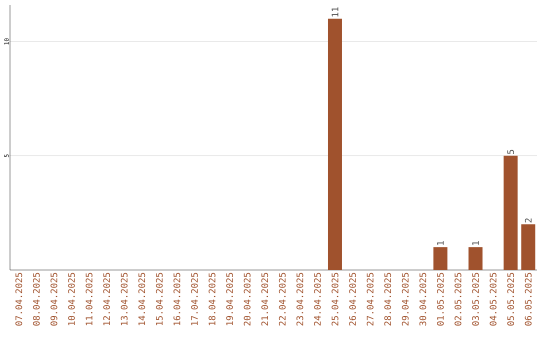 Image resolution: width=540 pixels, height=340 pixels. I want to click on x-tick-label: 11.04.2025, so click(89, 299).